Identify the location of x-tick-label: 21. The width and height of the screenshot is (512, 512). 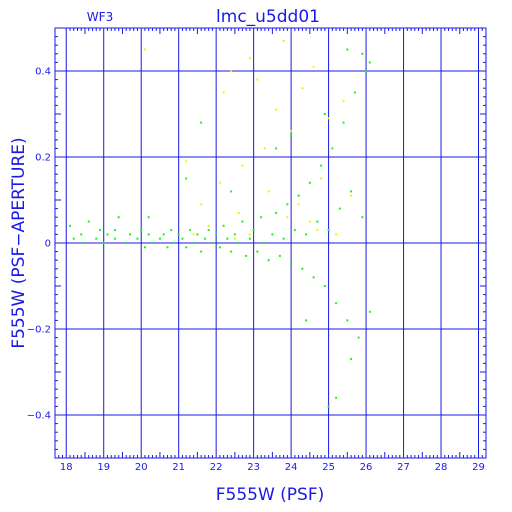
(178, 467).